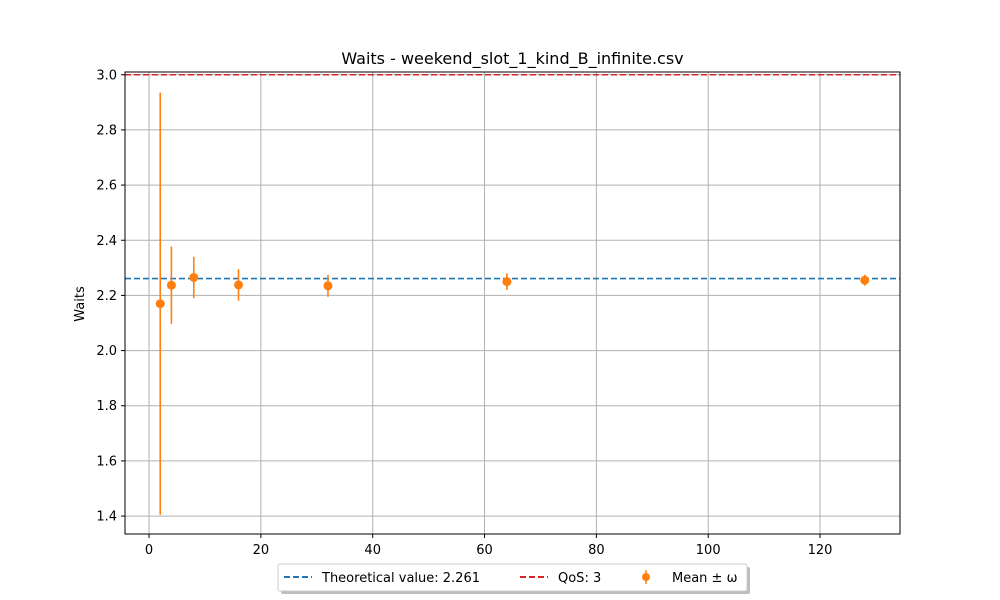  What do you see at coordinates (106, 186) in the screenshot?
I see `y-tick-label: 2.6` at bounding box center [106, 186].